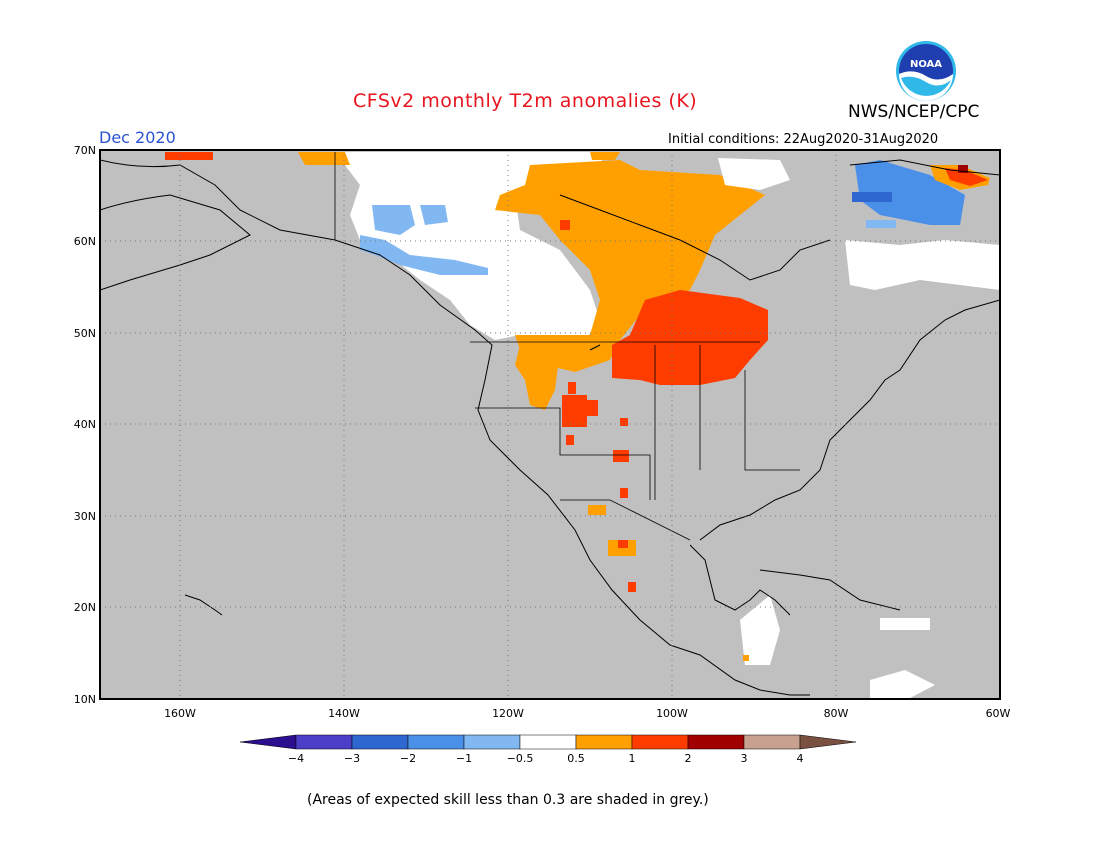  I want to click on lat-label: 20N, so click(85, 607).